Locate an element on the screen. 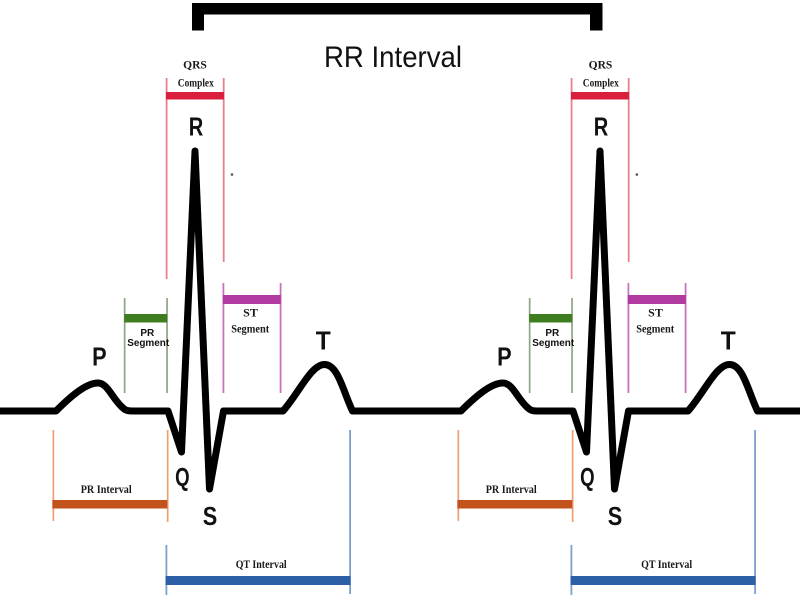 The width and height of the screenshot is (800, 600). svg-text: RR Interval is located at coordinates (393, 57).